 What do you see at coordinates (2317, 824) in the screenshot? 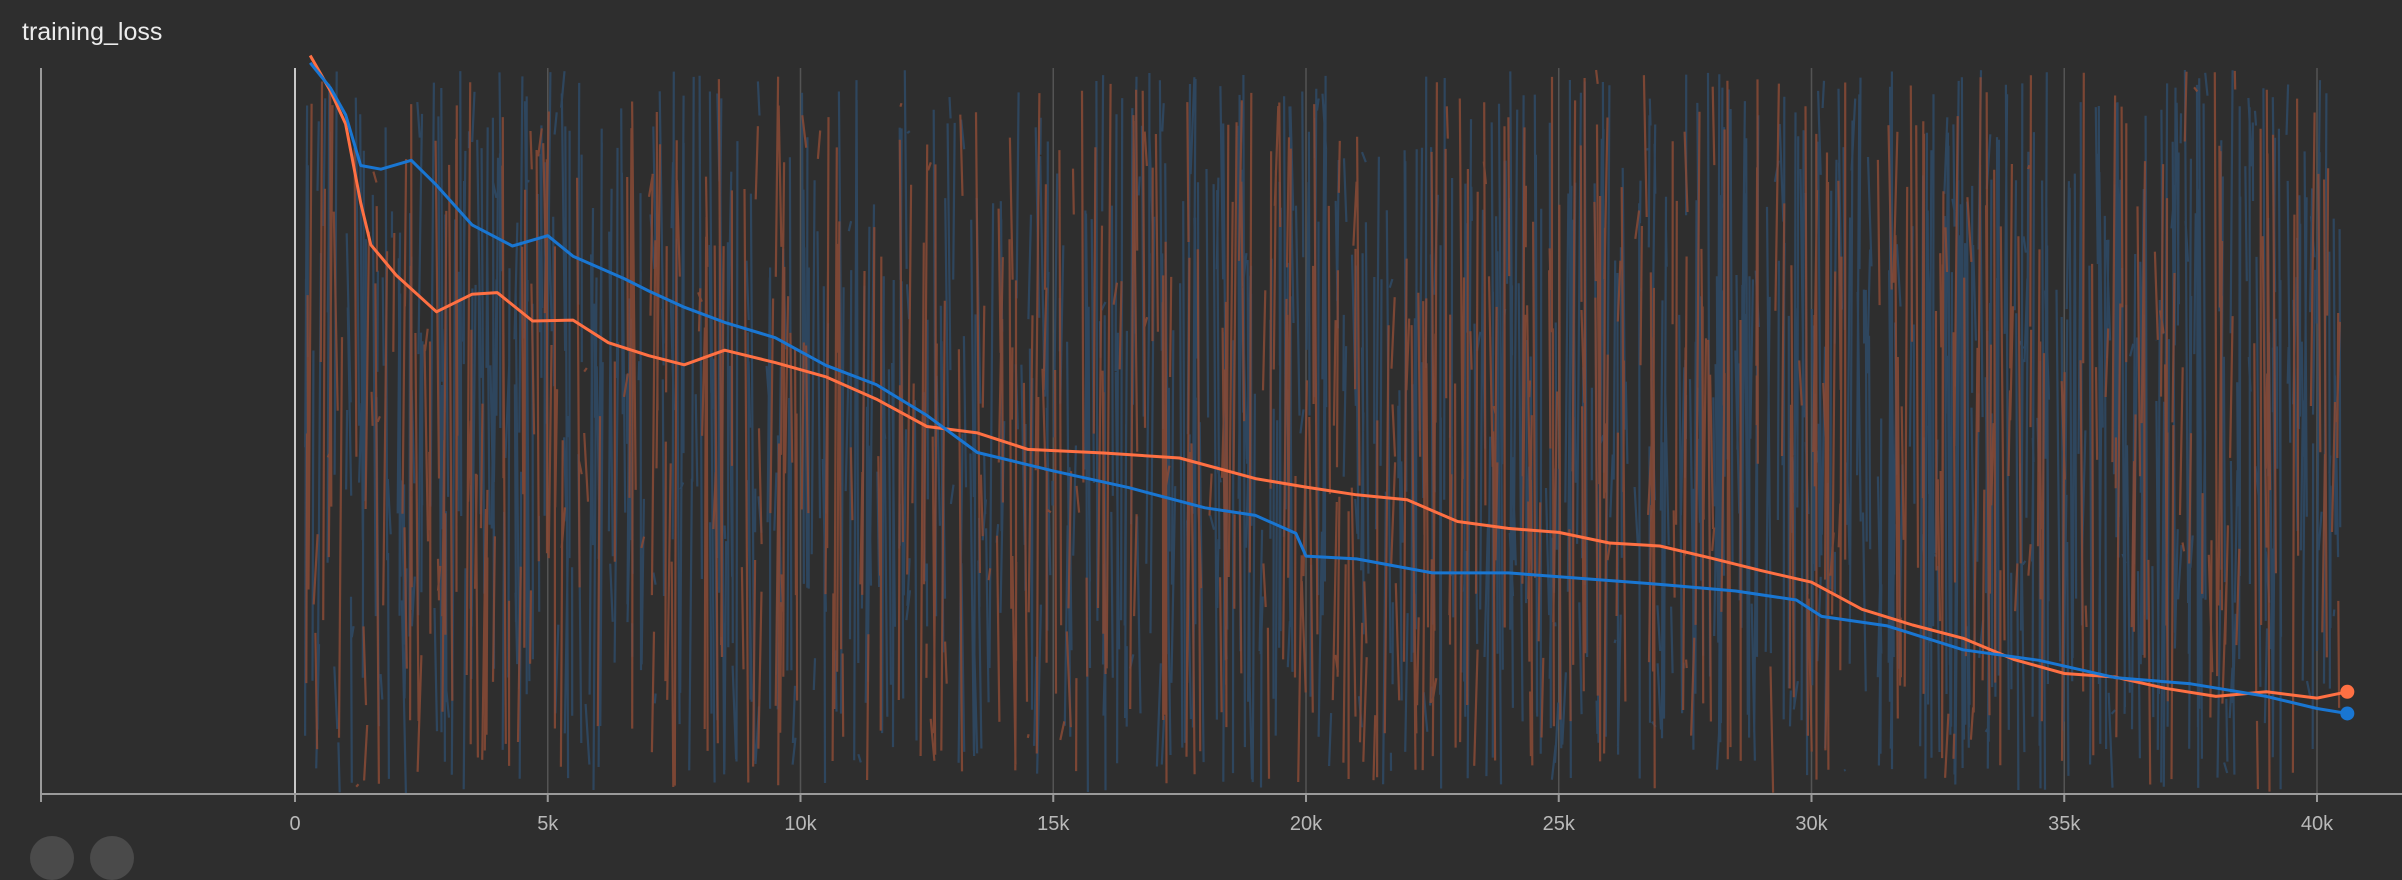
I see `x-tick-label: 40k` at bounding box center [2317, 824].